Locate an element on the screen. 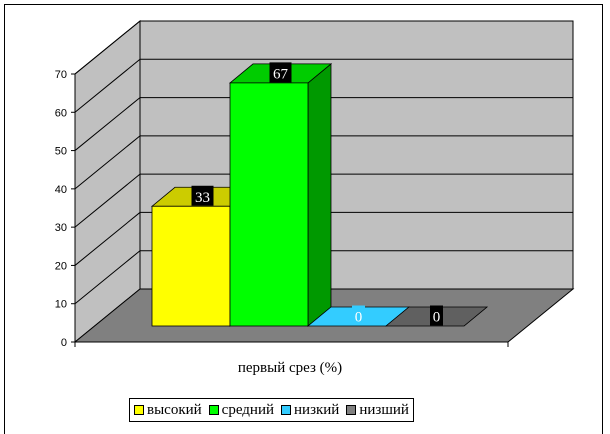 This screenshot has width=610, height=434. data-label-4: 0 is located at coordinates (436, 315).